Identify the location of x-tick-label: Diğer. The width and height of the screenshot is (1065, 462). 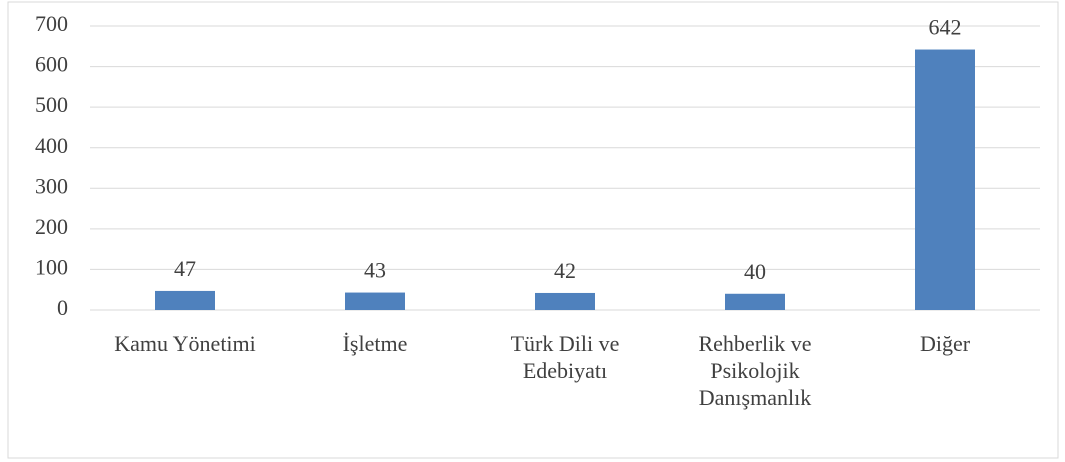
(945, 343).